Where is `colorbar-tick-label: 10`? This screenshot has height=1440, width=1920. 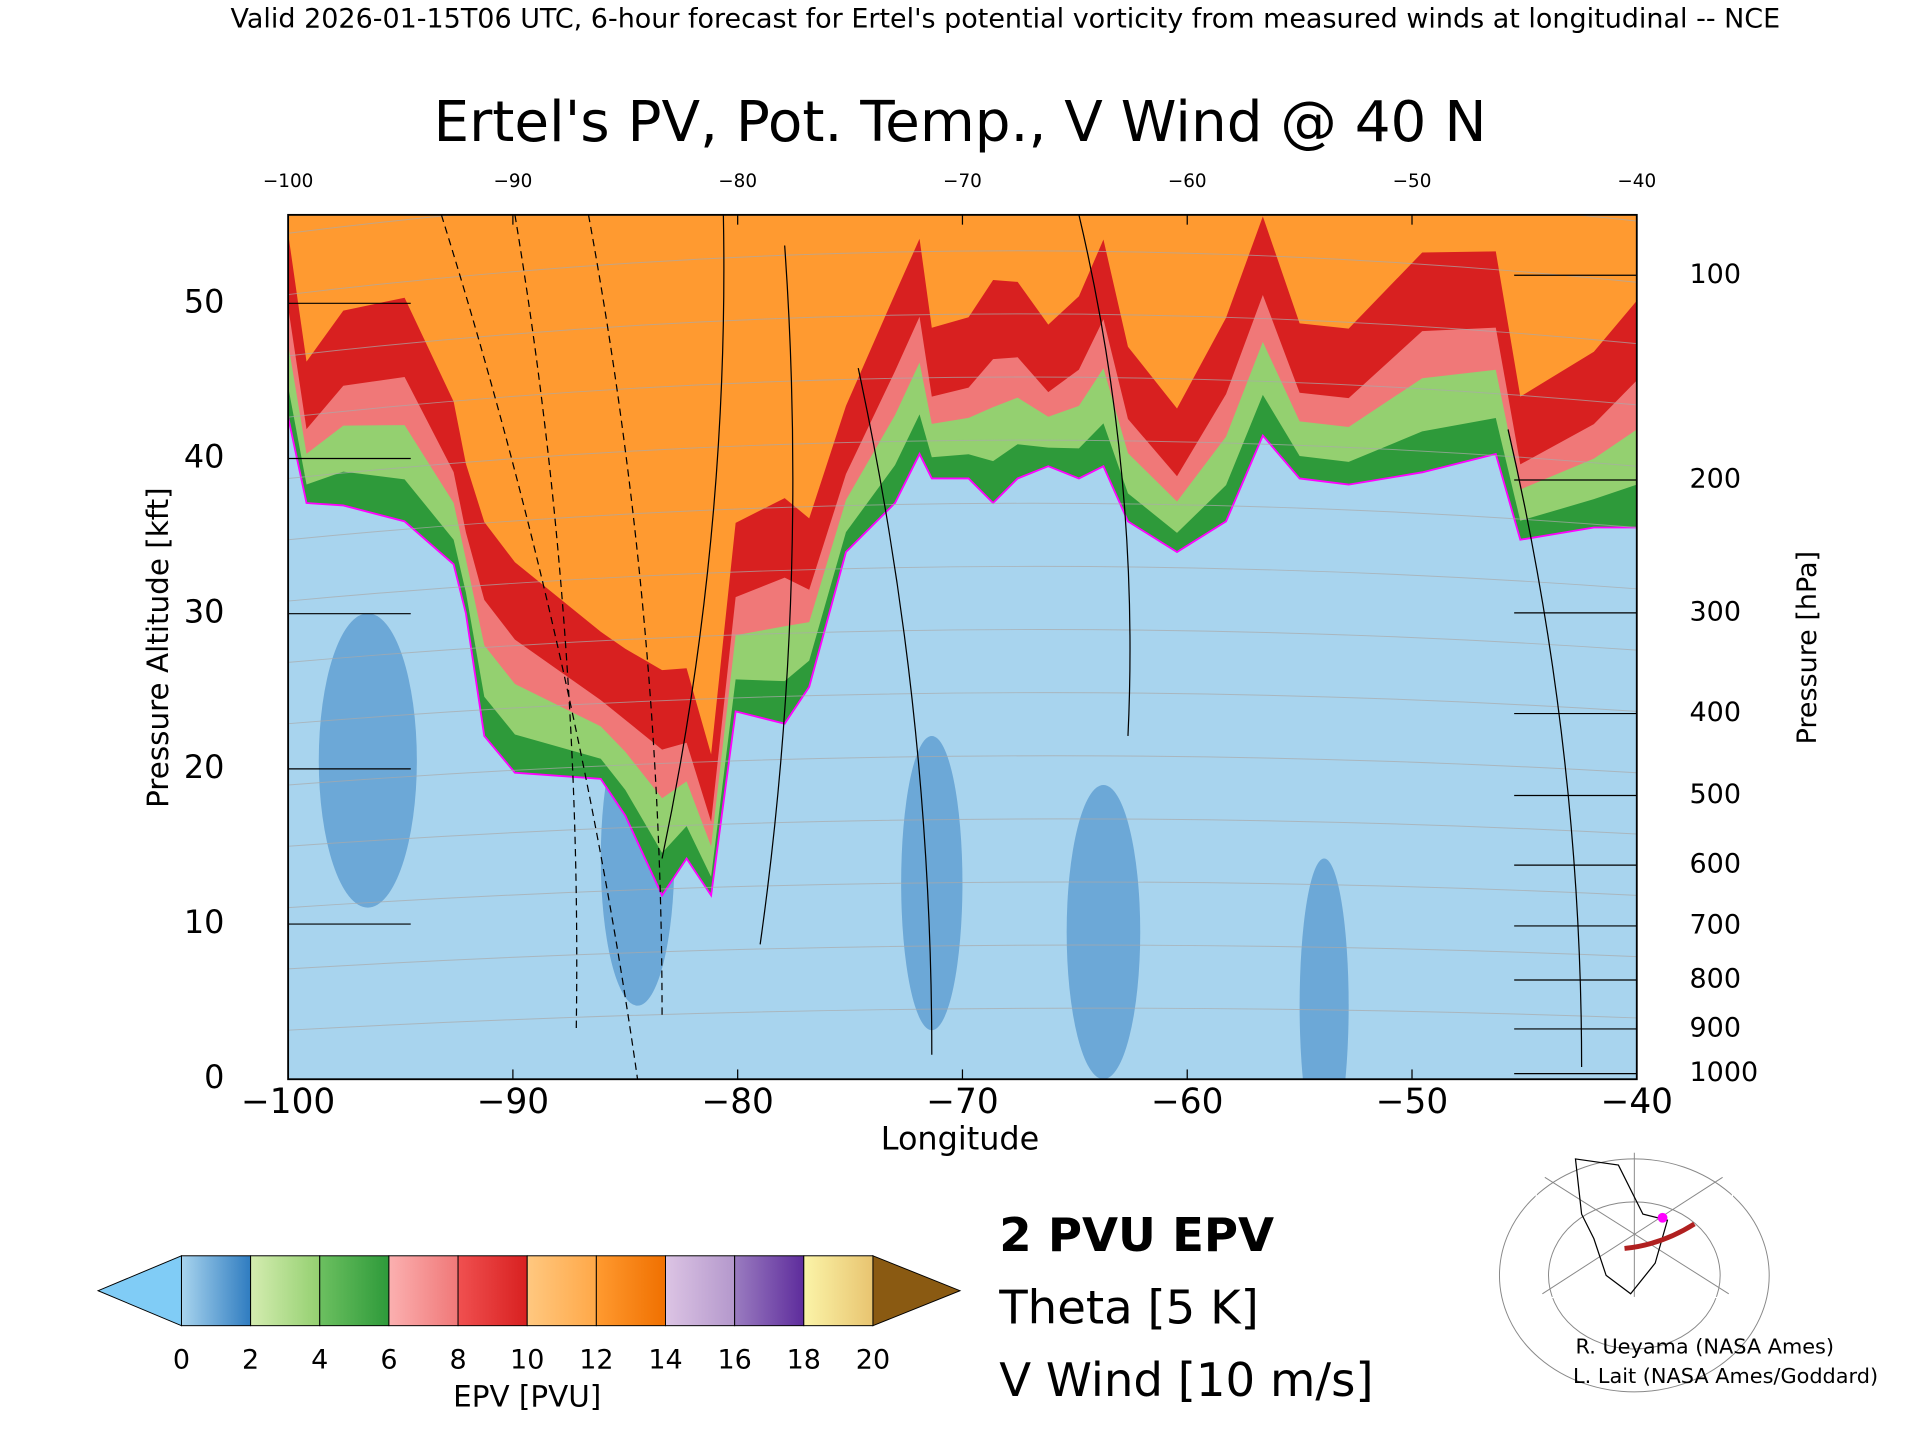
colorbar-tick-label: 10 is located at coordinates (527, 1360).